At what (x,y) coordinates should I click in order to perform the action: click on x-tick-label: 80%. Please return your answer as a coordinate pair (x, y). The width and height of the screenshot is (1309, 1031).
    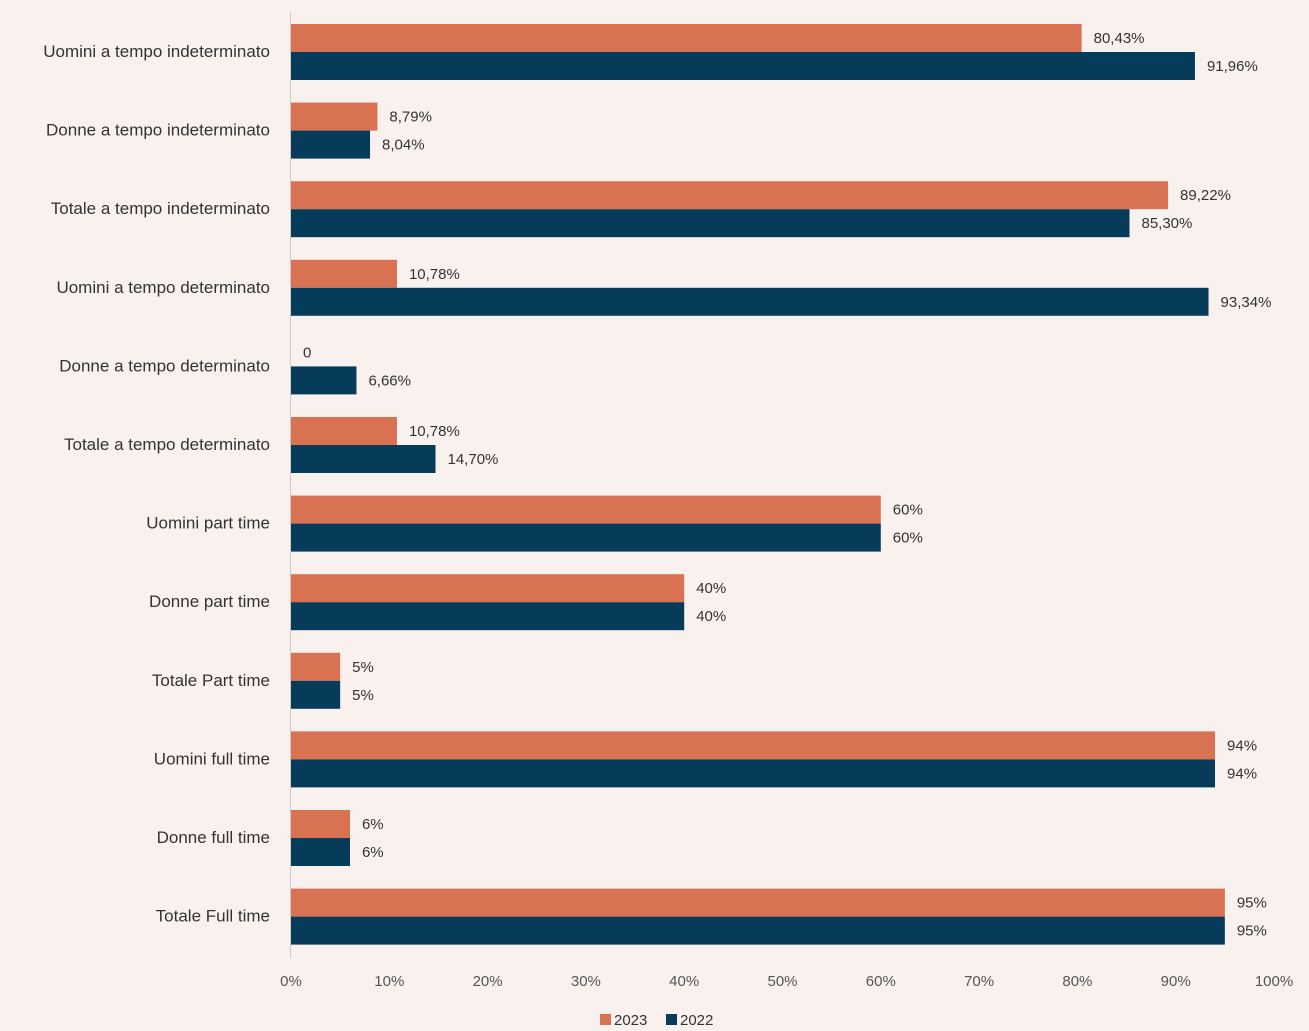
    Looking at the image, I should click on (1077, 981).